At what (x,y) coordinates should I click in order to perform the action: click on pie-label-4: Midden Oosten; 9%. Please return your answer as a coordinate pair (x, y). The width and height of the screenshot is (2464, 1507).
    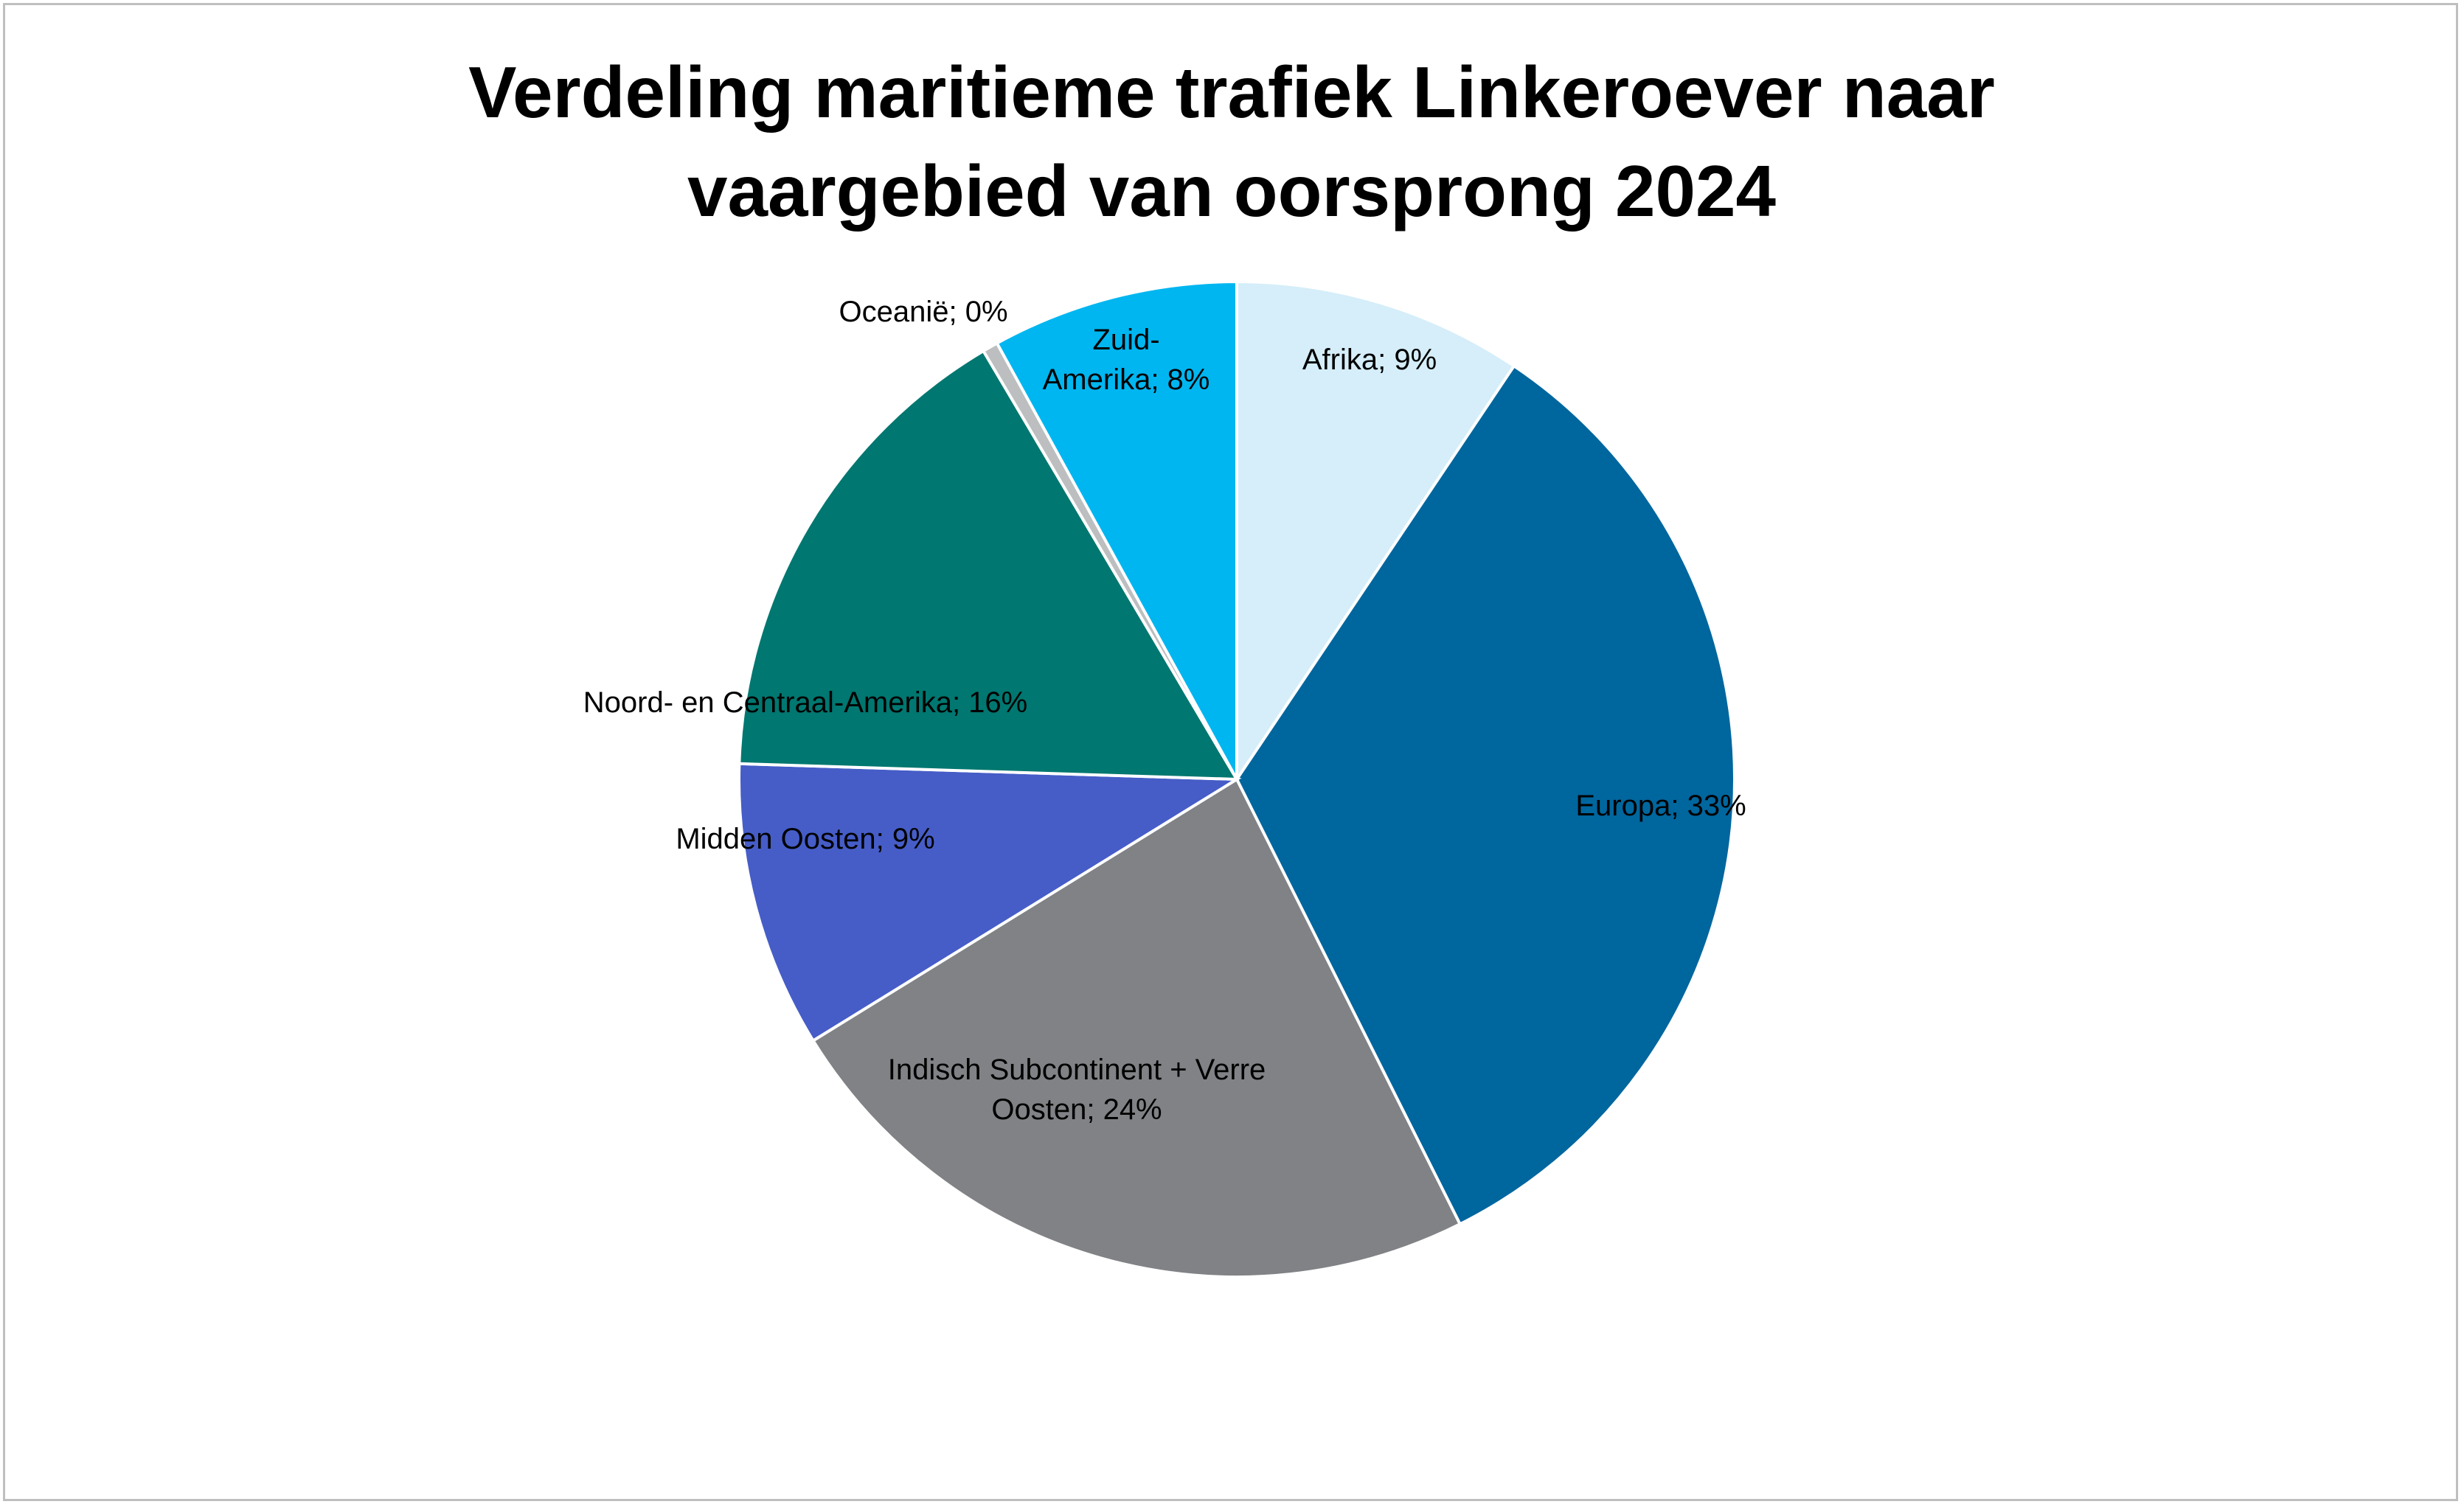
    Looking at the image, I should click on (805, 839).